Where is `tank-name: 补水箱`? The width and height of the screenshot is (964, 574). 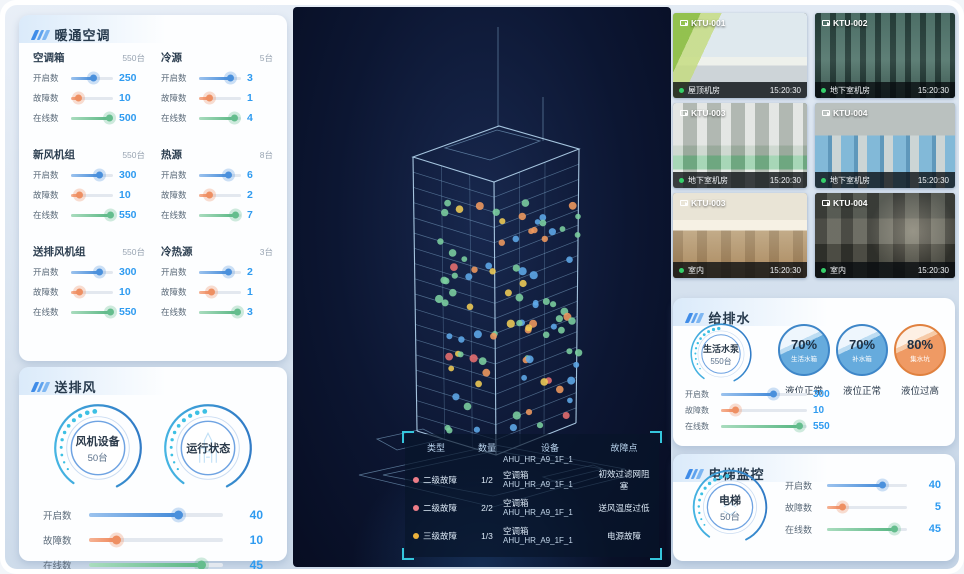 tank-name: 补水箱 is located at coordinates (862, 359).